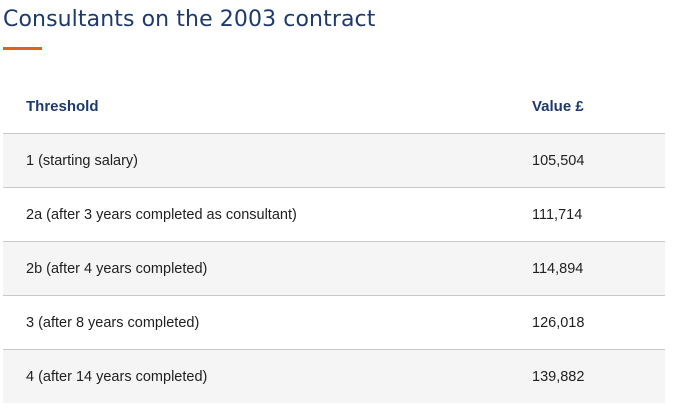  Describe the element at coordinates (267, 160) in the screenshot. I see `threshold-cell: 1 (starting salary)` at that location.